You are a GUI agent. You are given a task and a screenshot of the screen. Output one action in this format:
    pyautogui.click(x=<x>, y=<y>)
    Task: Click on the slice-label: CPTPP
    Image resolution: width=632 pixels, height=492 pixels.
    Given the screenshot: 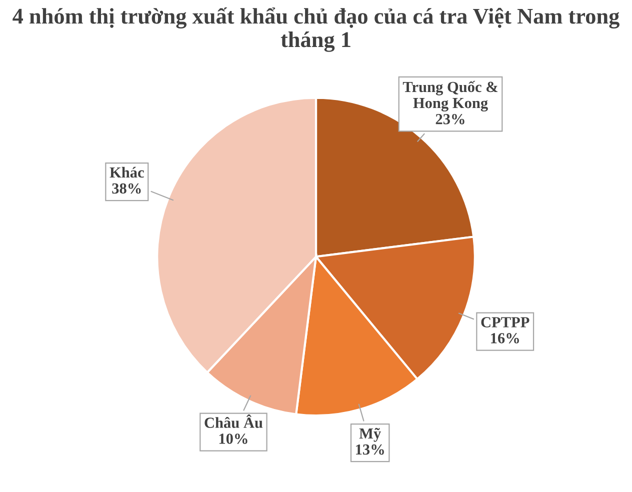 What is the action you would take?
    pyautogui.click(x=505, y=322)
    